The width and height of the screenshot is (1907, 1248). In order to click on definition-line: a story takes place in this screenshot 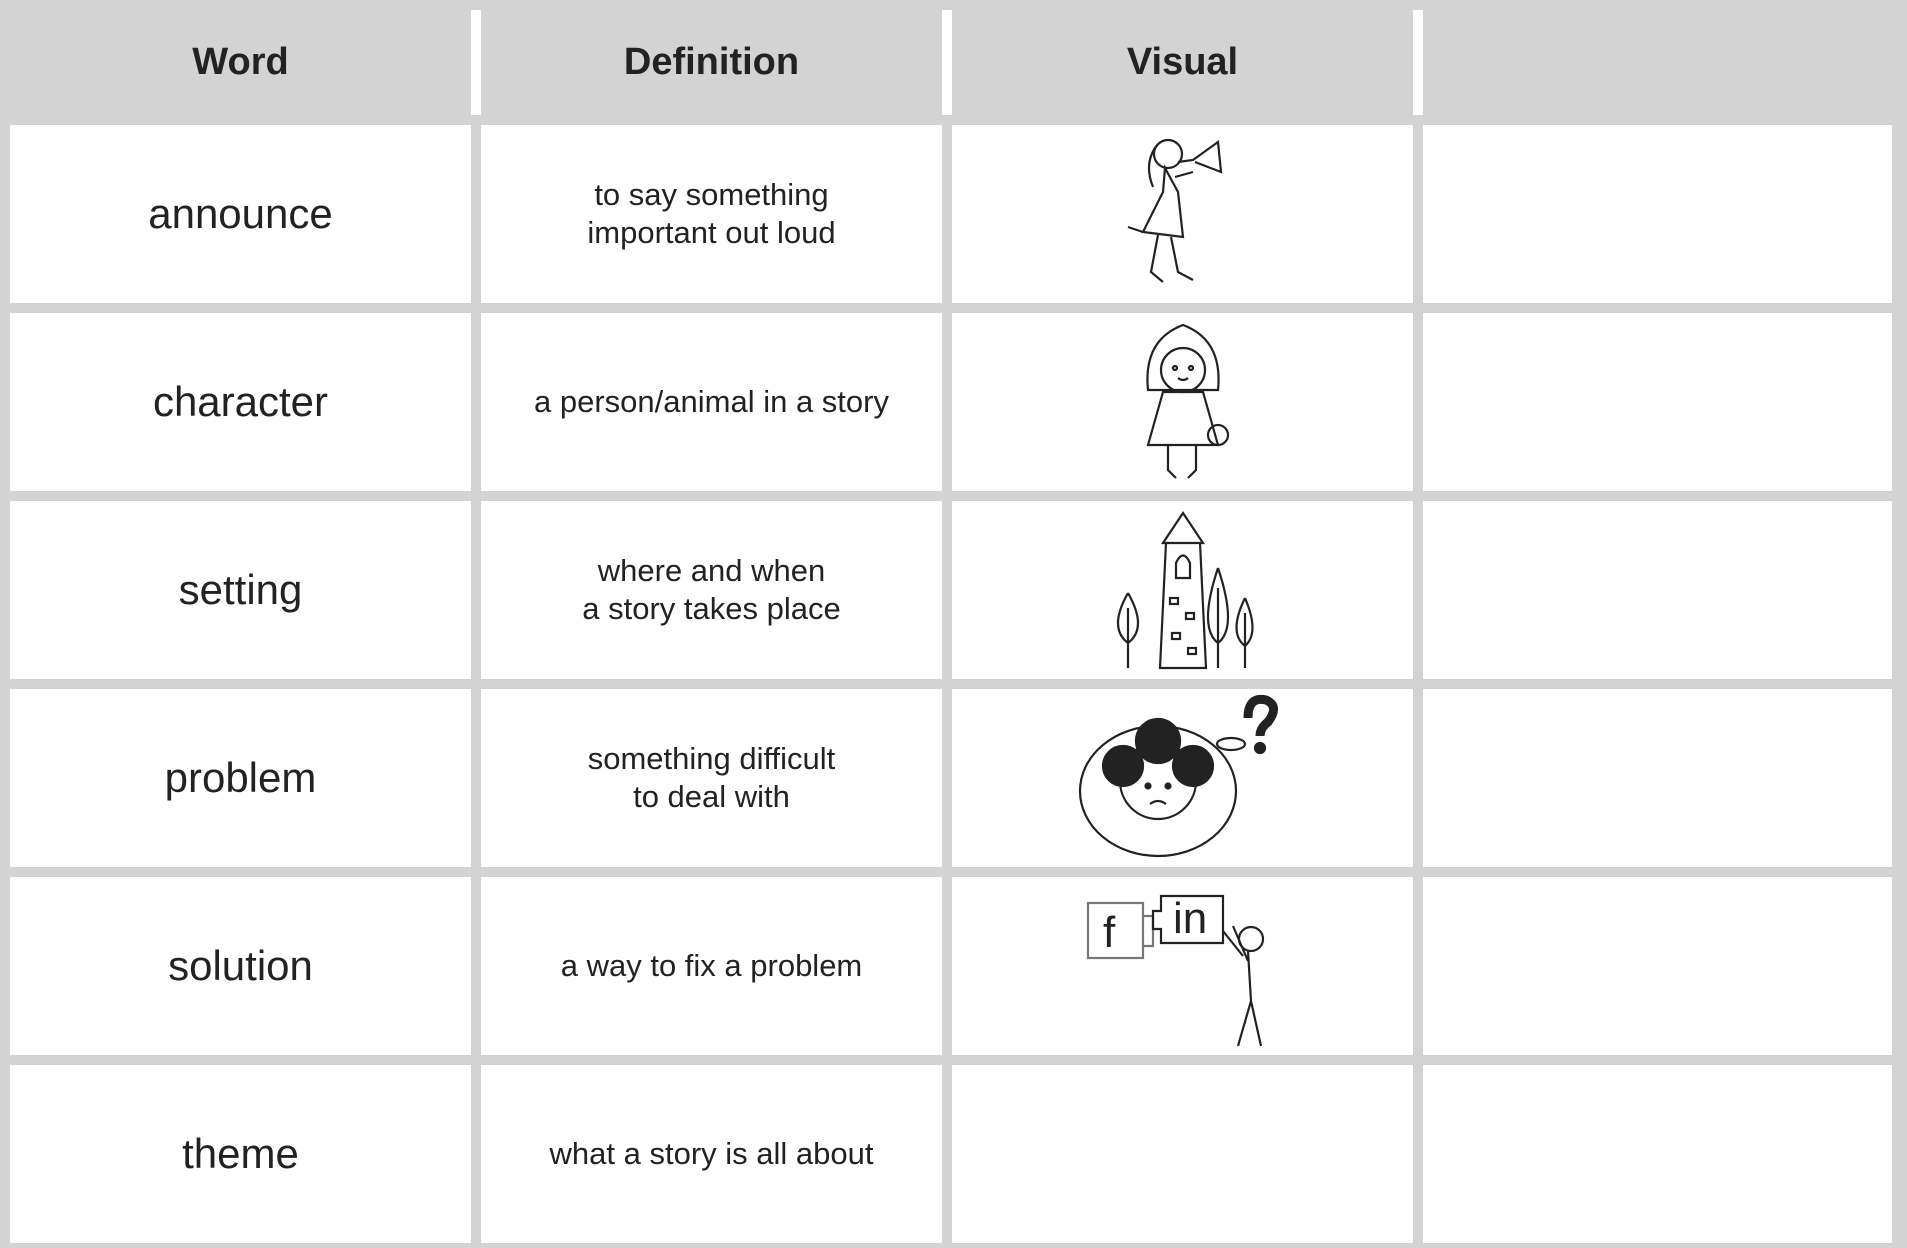, I will do `click(711, 608)`.